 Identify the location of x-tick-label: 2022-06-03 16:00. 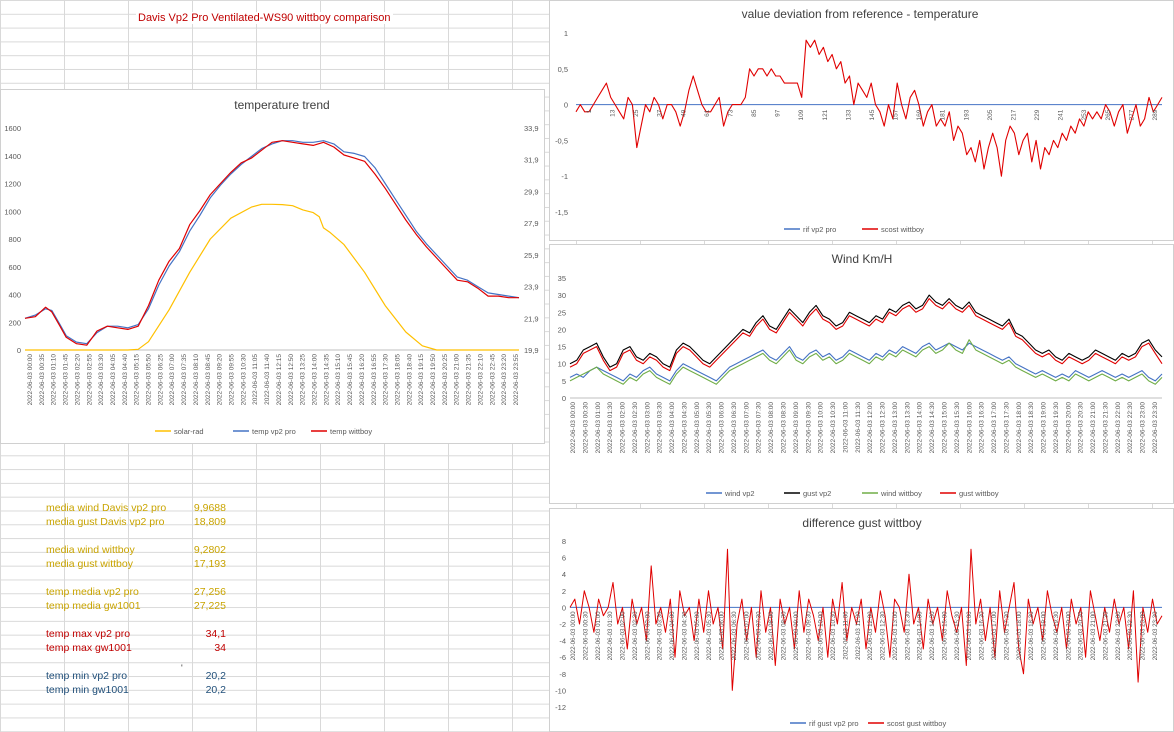
(969, 635).